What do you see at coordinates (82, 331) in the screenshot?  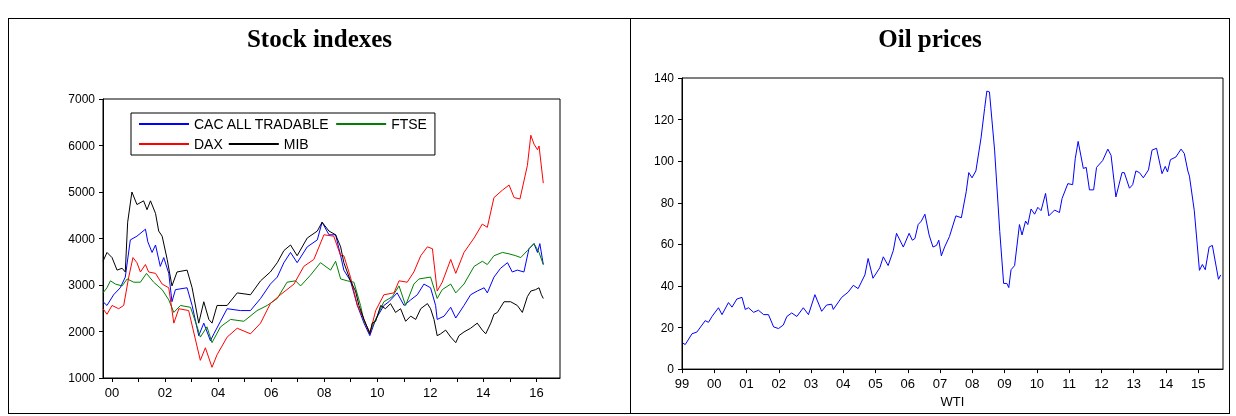 I see `y-tick-label: 2000` at bounding box center [82, 331].